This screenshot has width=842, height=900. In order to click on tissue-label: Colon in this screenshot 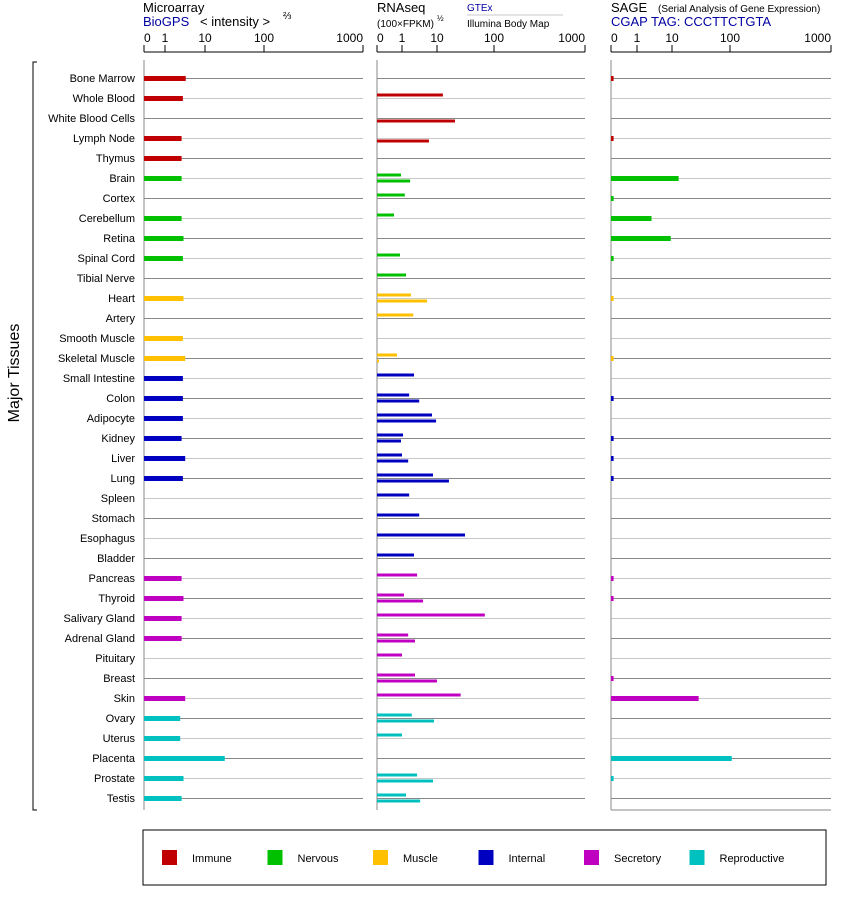, I will do `click(120, 399)`.